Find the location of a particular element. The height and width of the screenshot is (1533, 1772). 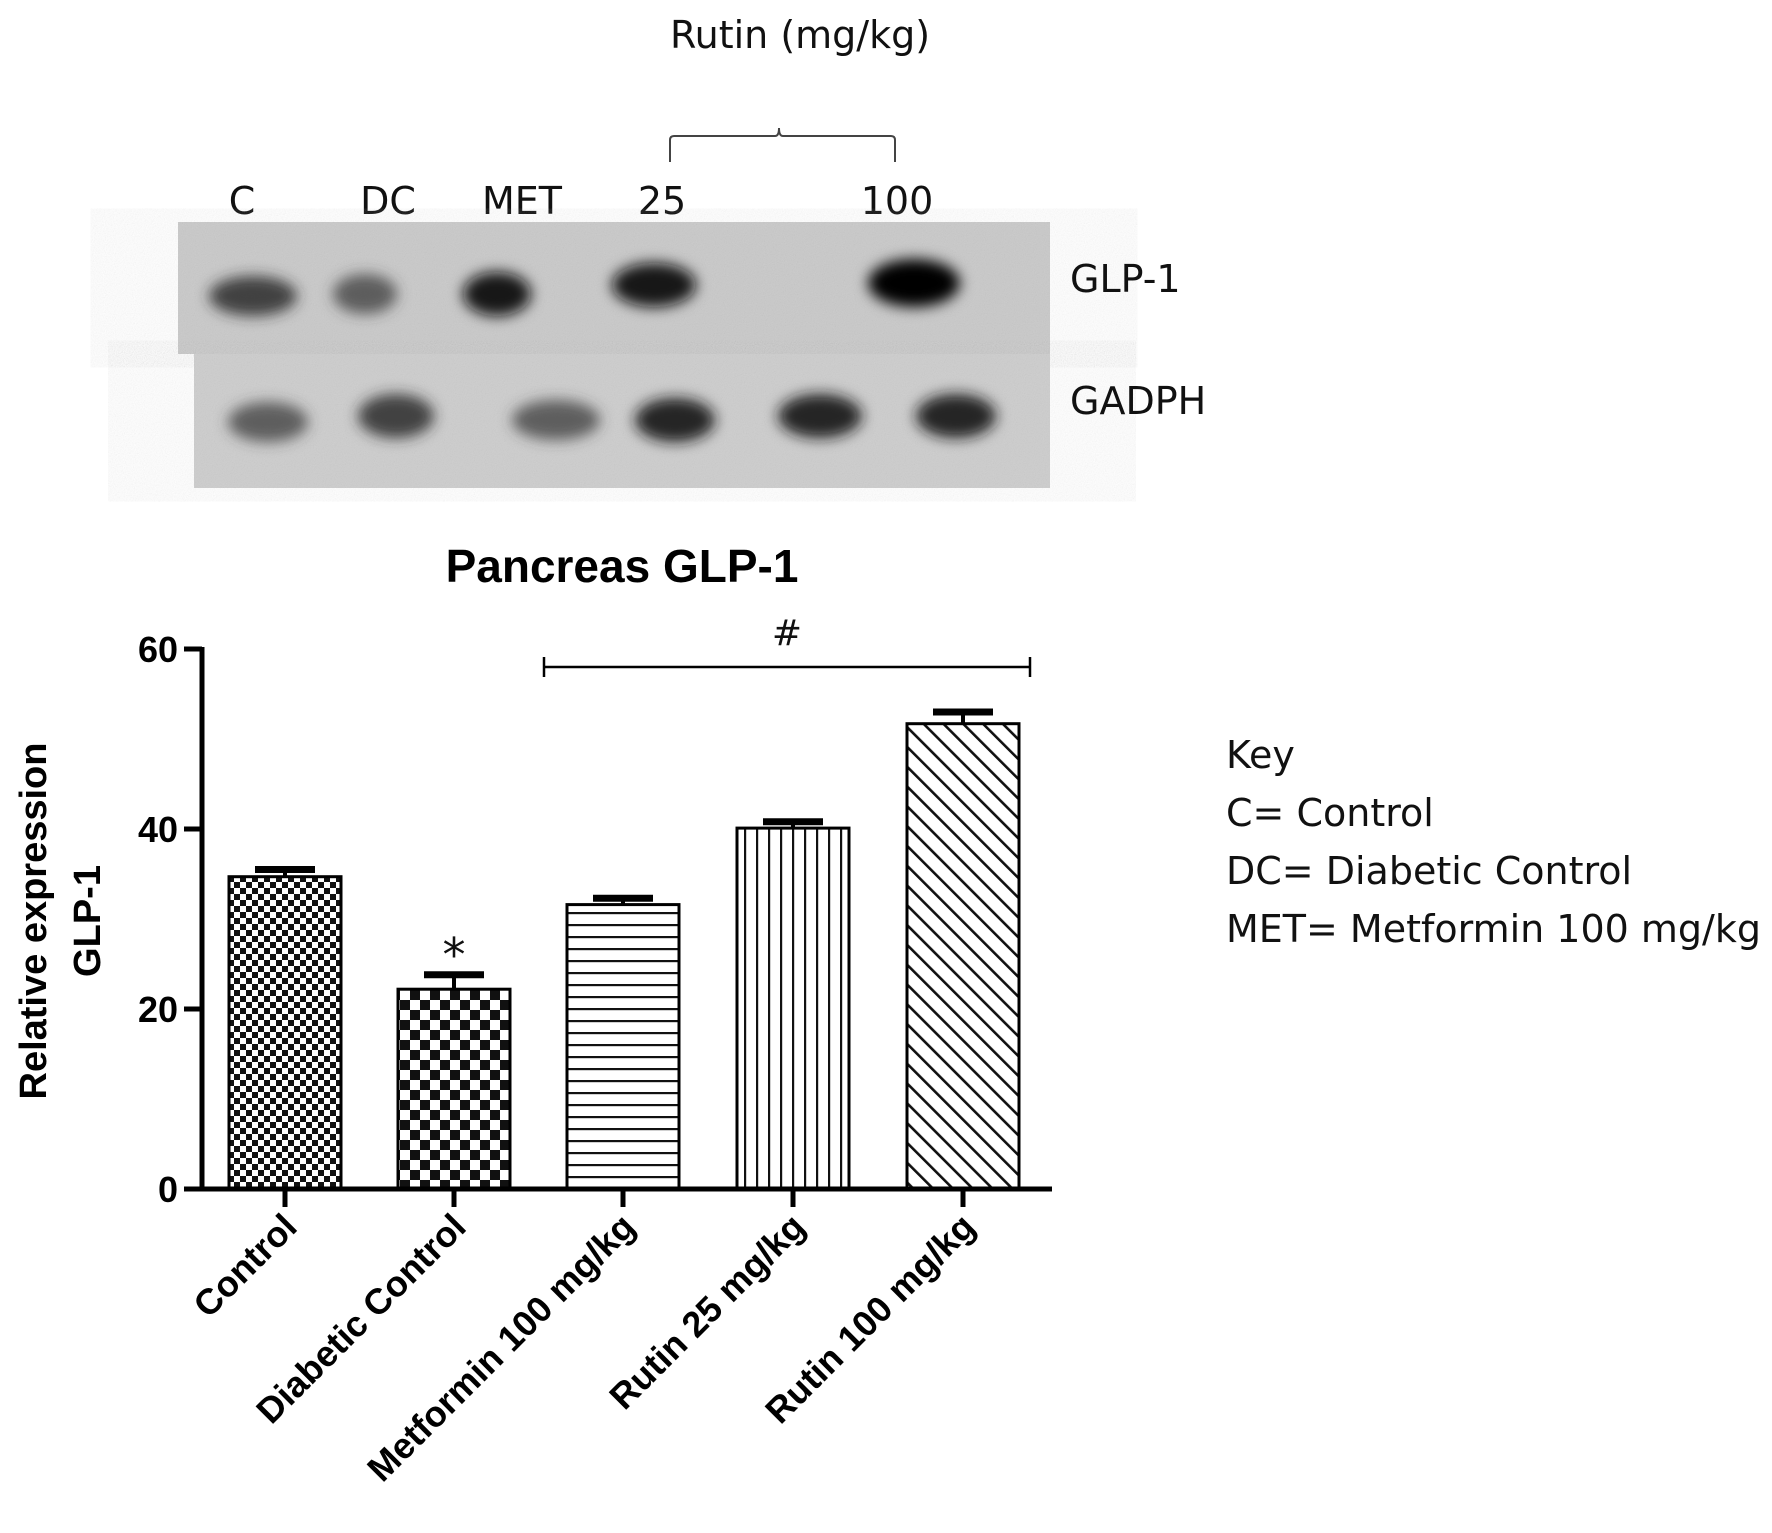

significance-hash: # is located at coordinates (787, 633).